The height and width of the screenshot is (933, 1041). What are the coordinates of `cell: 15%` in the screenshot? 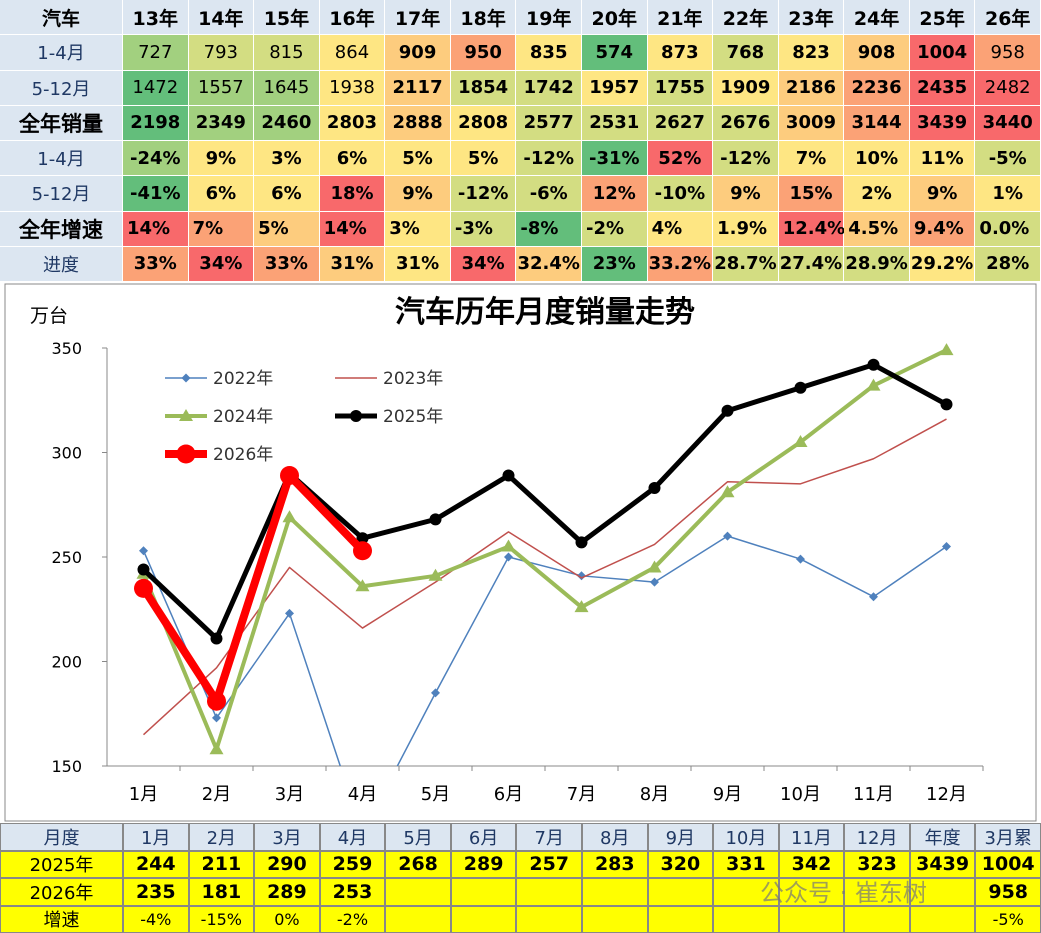 It's located at (811, 194).